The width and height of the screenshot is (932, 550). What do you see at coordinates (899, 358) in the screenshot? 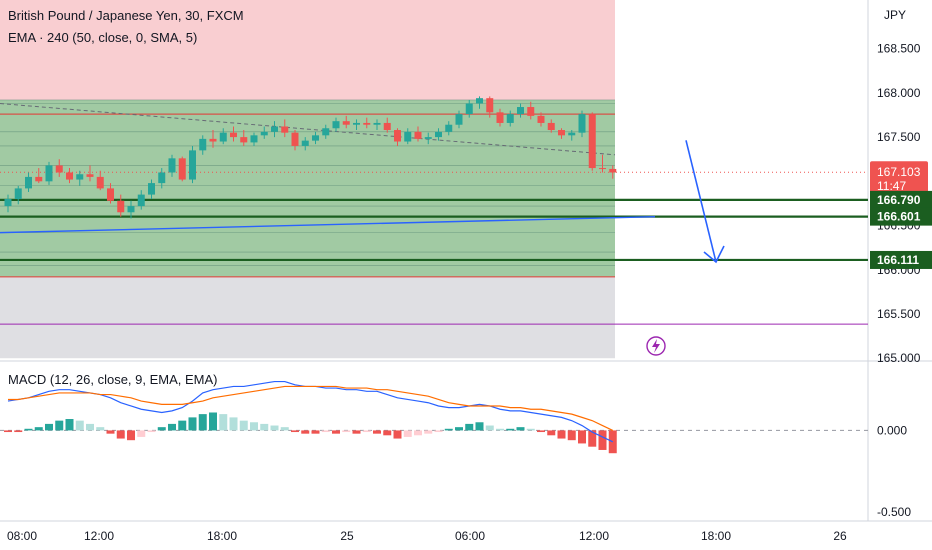
I see `price-tick-label: 165.000` at bounding box center [899, 358].